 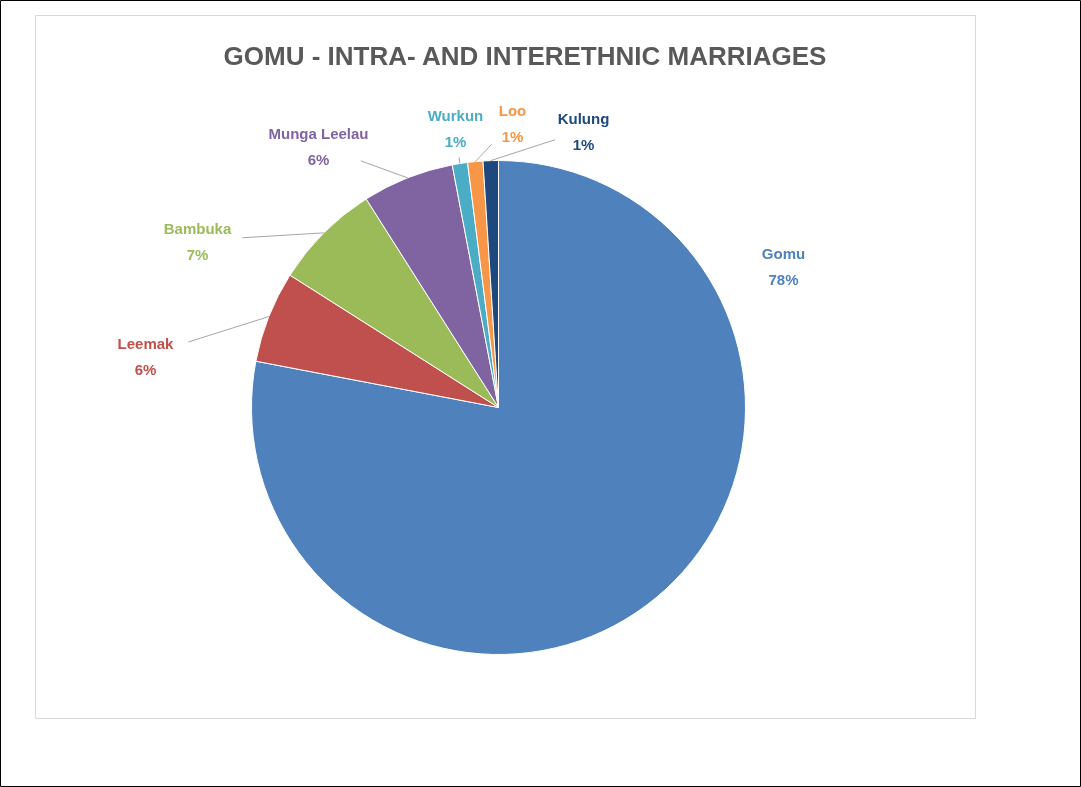 I want to click on slice-label: Wurkun, so click(x=455, y=115).